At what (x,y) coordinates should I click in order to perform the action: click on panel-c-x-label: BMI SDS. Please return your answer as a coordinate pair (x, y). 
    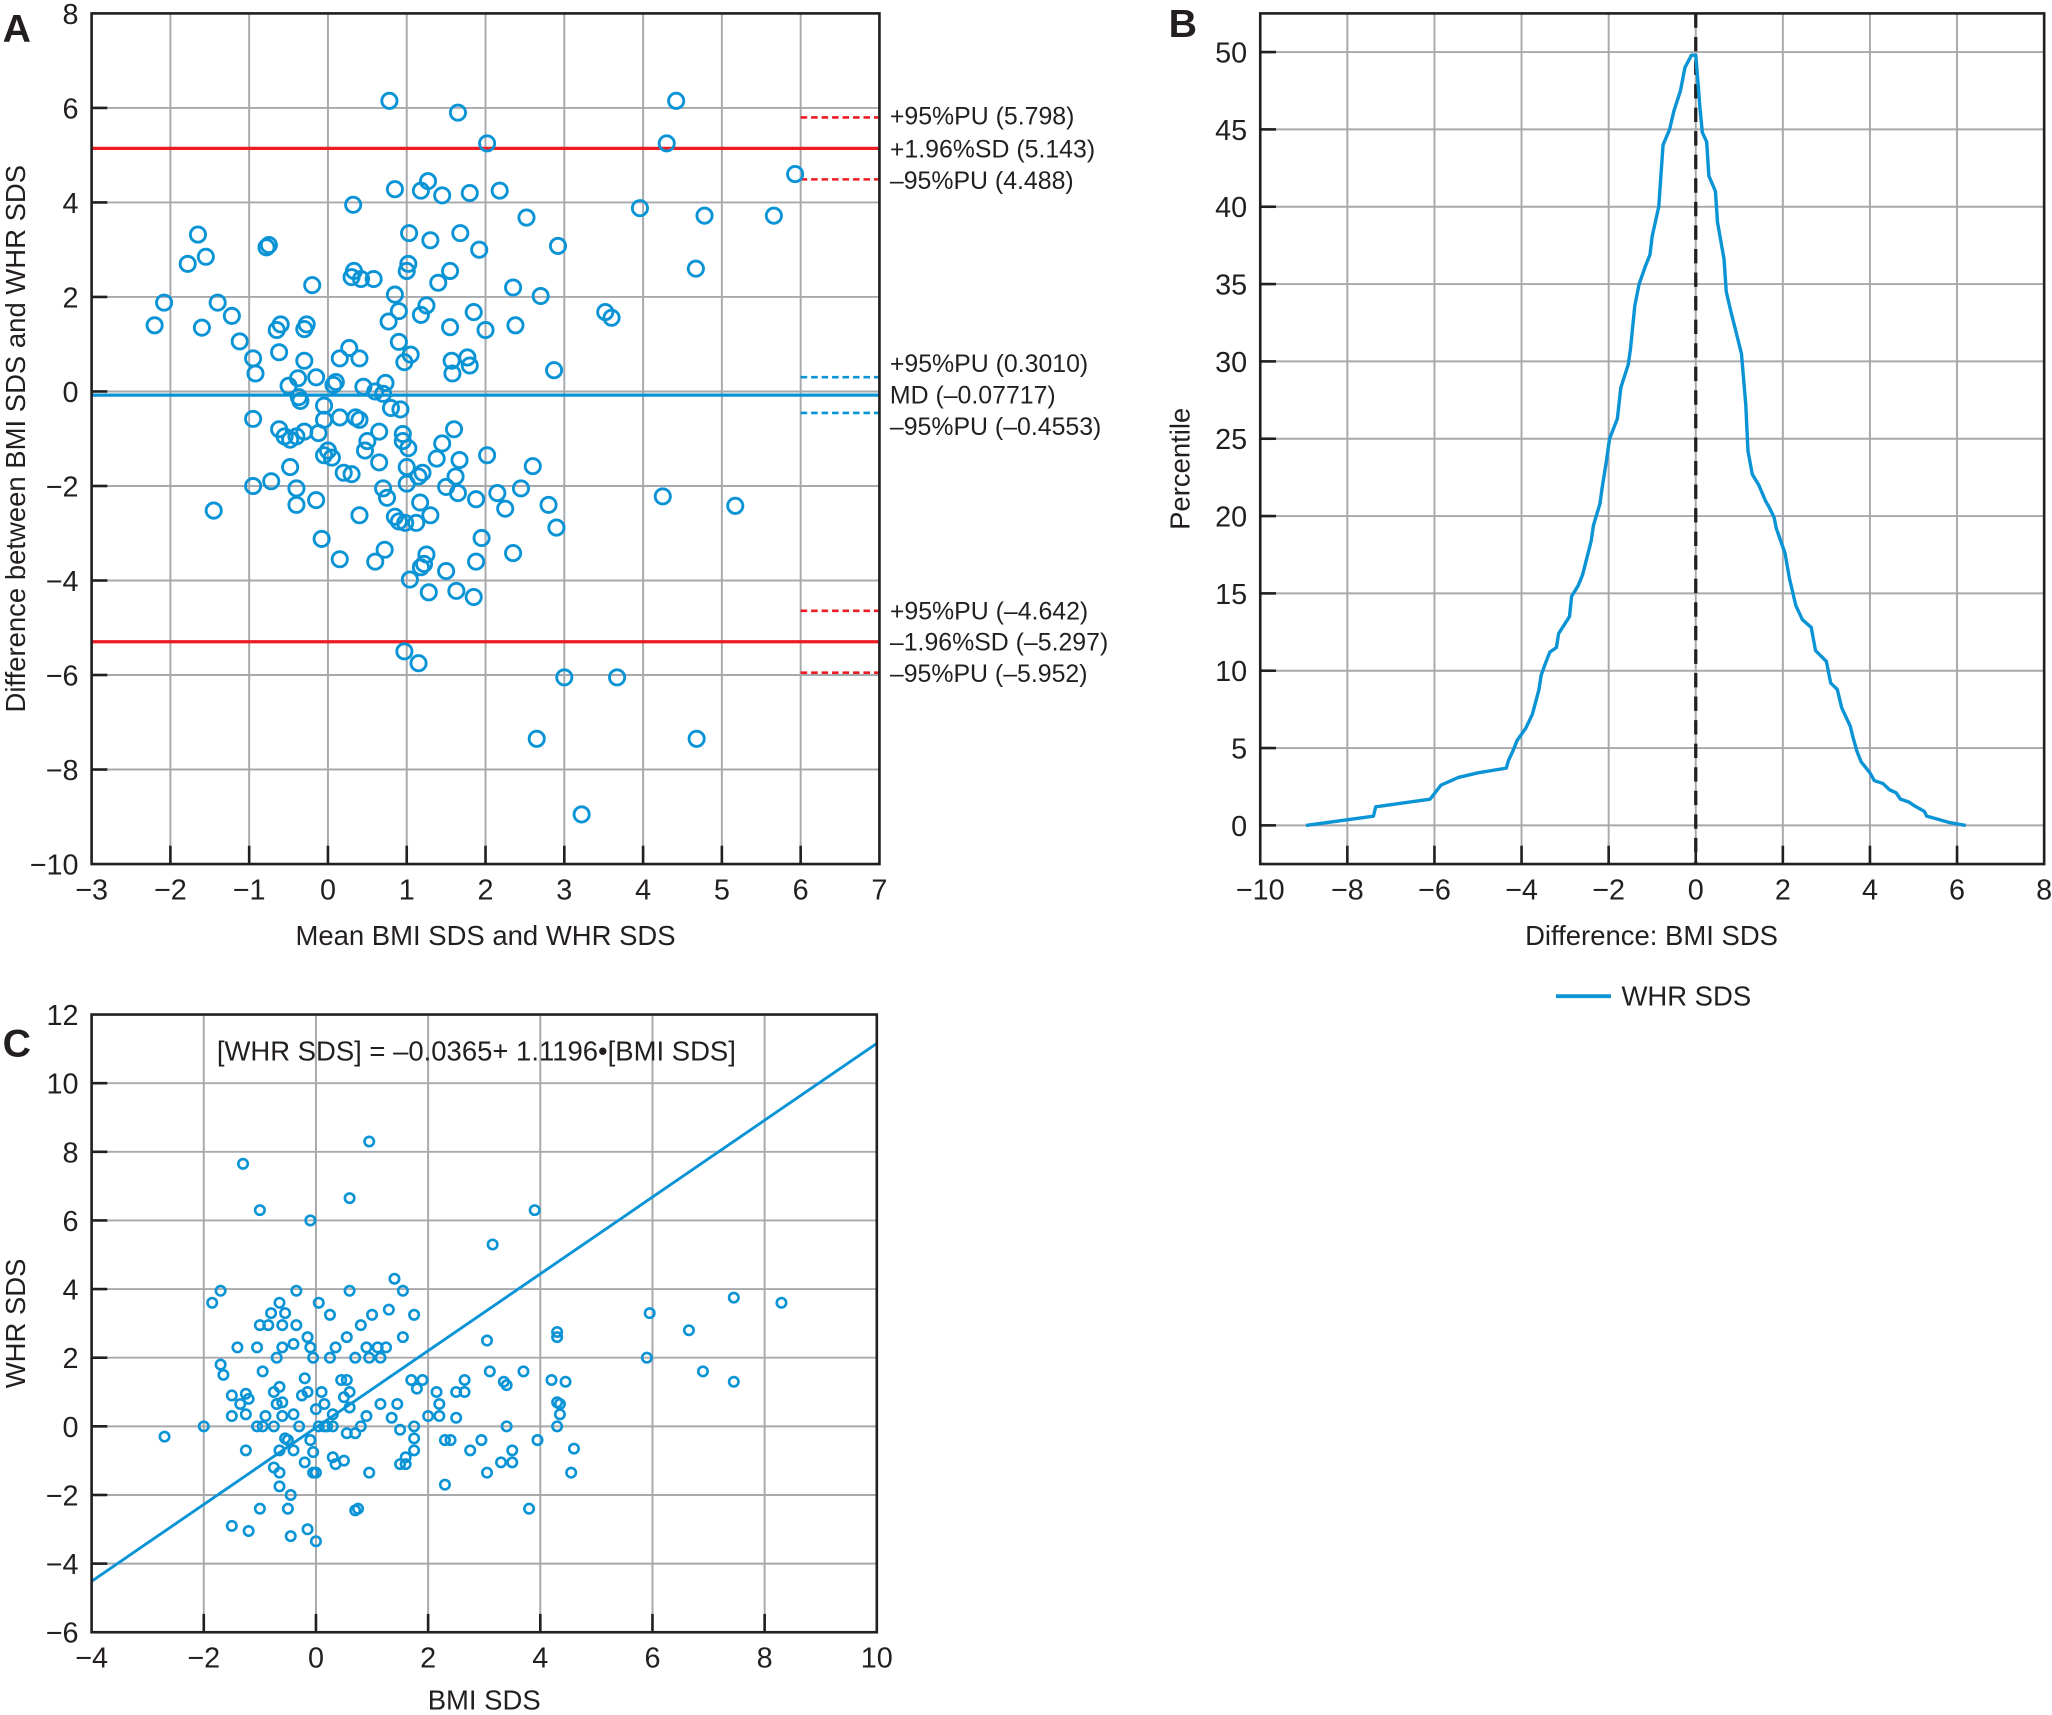
    Looking at the image, I should click on (484, 1699).